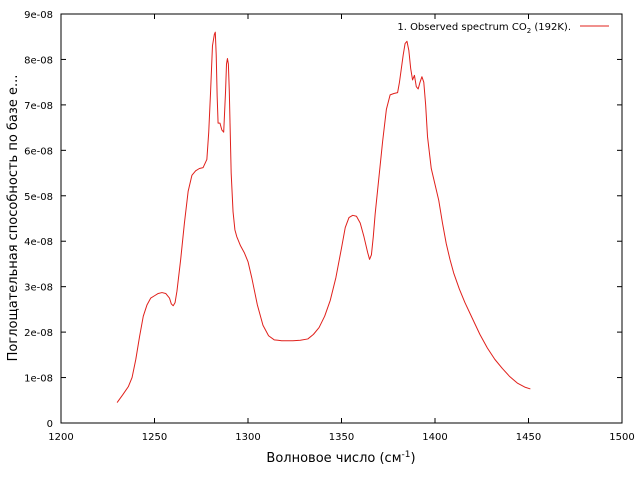  I want to click on y-tick-label: 3e-08, so click(38, 288).